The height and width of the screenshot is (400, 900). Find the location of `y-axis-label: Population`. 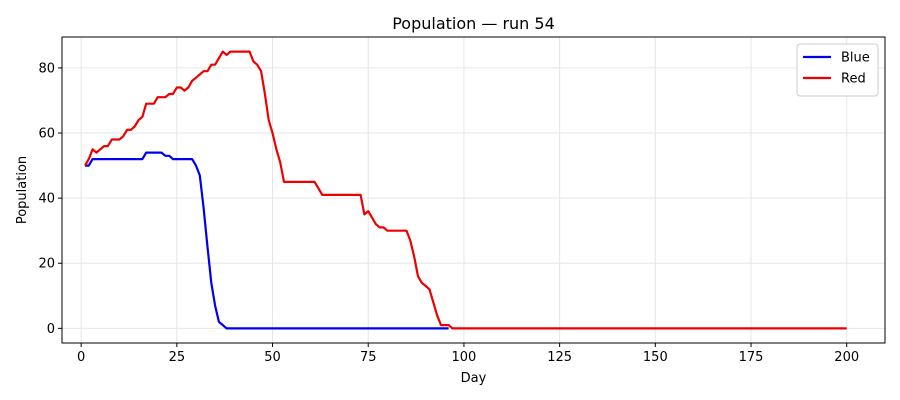

y-axis-label: Population is located at coordinates (22, 190).